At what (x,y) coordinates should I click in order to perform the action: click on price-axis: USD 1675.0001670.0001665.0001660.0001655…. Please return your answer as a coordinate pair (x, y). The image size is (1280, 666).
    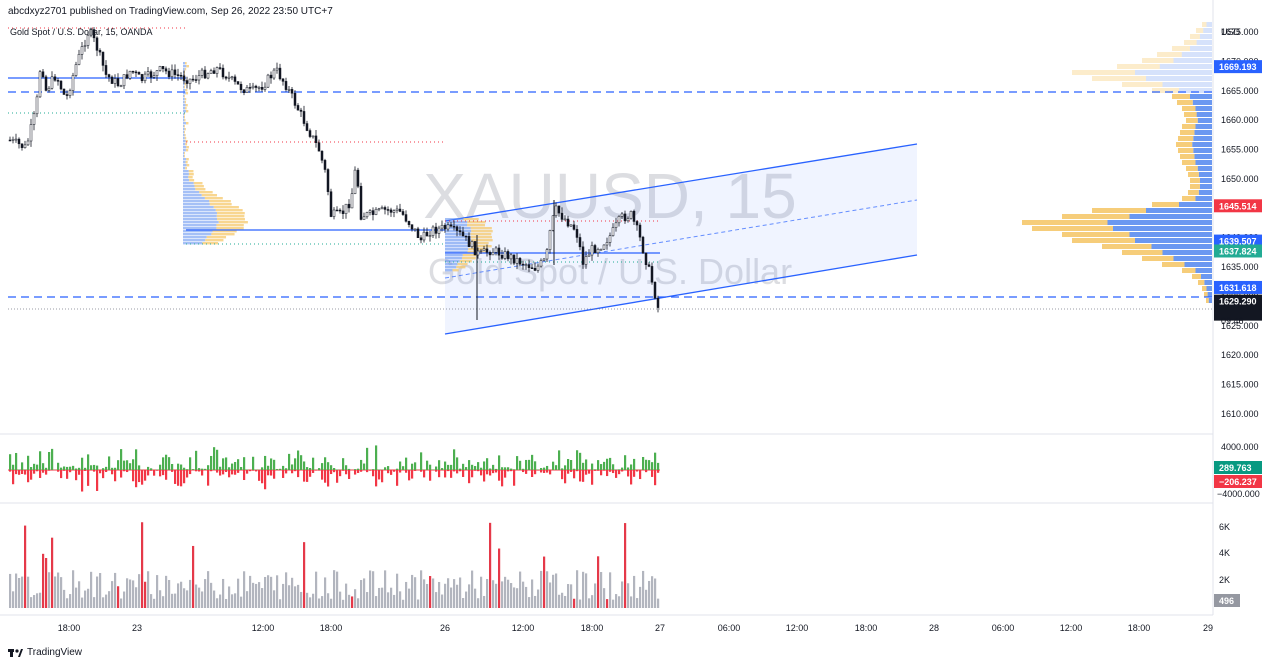
    Looking at the image, I should click on (1238, 223).